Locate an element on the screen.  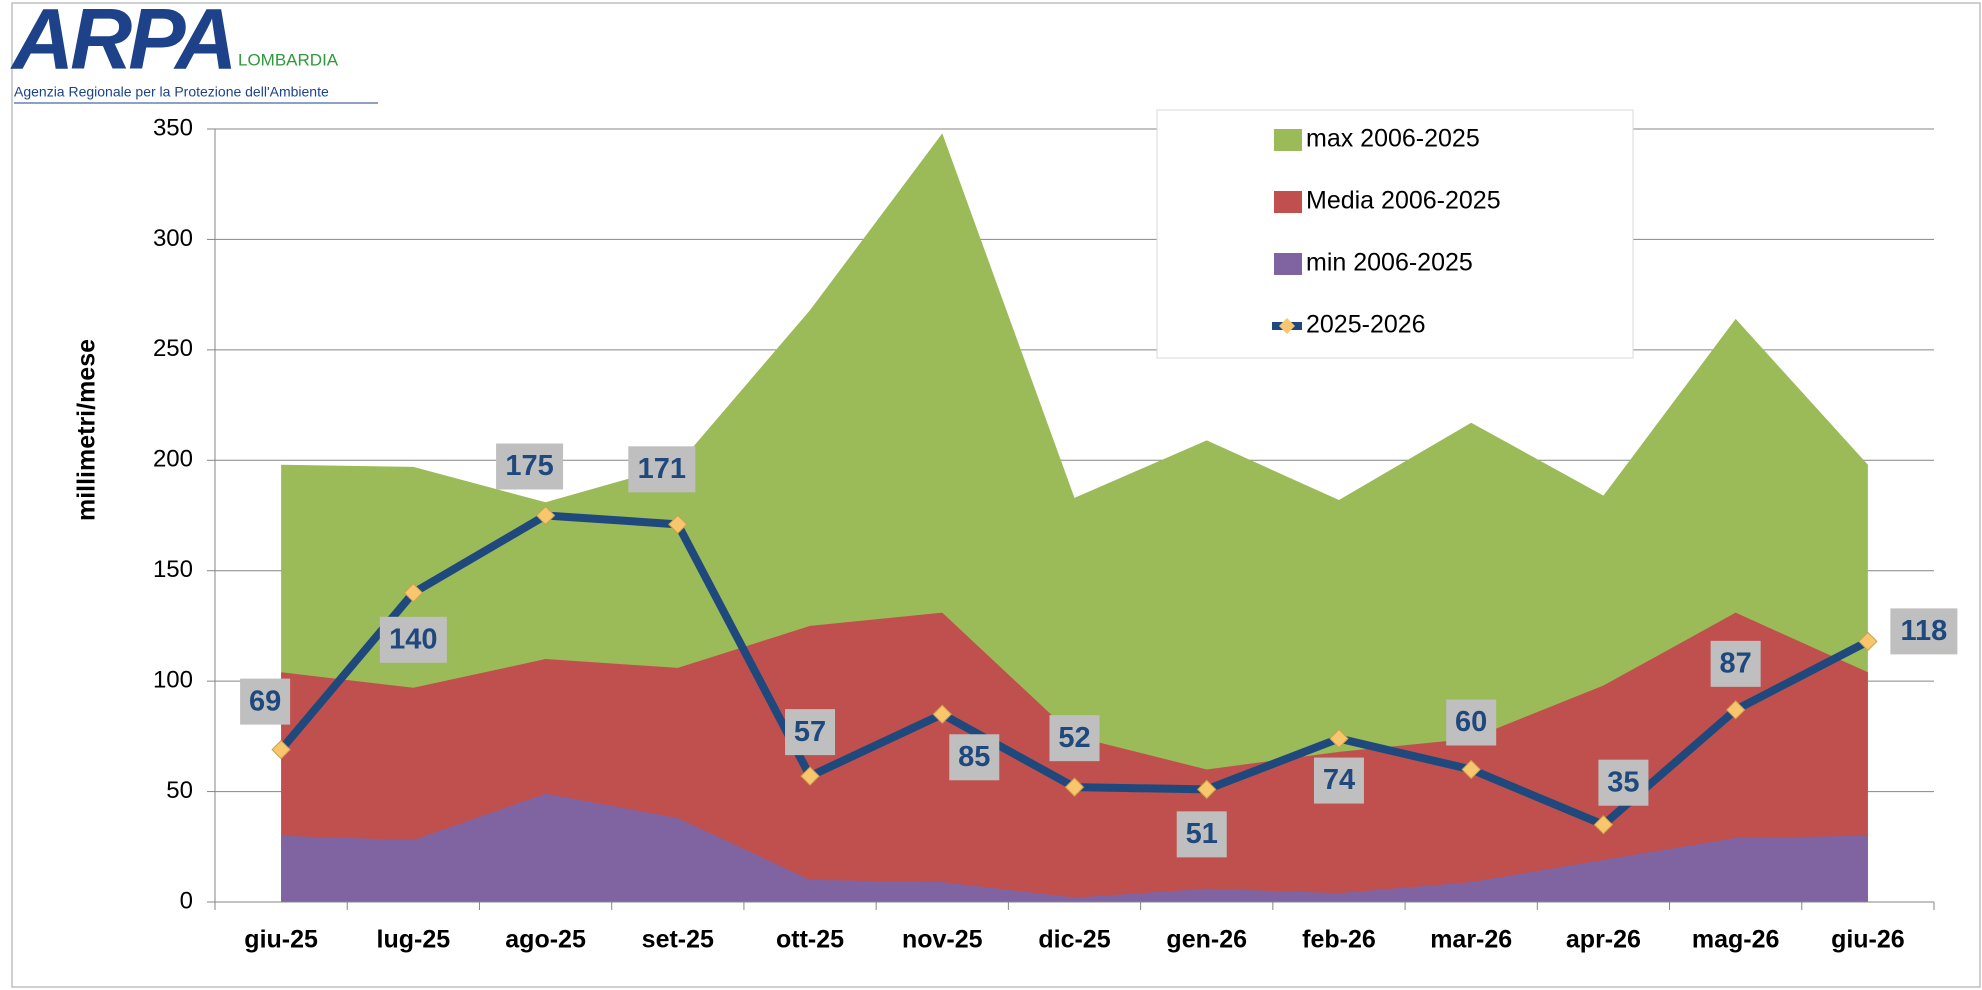
data-label: 69 is located at coordinates (265, 701).